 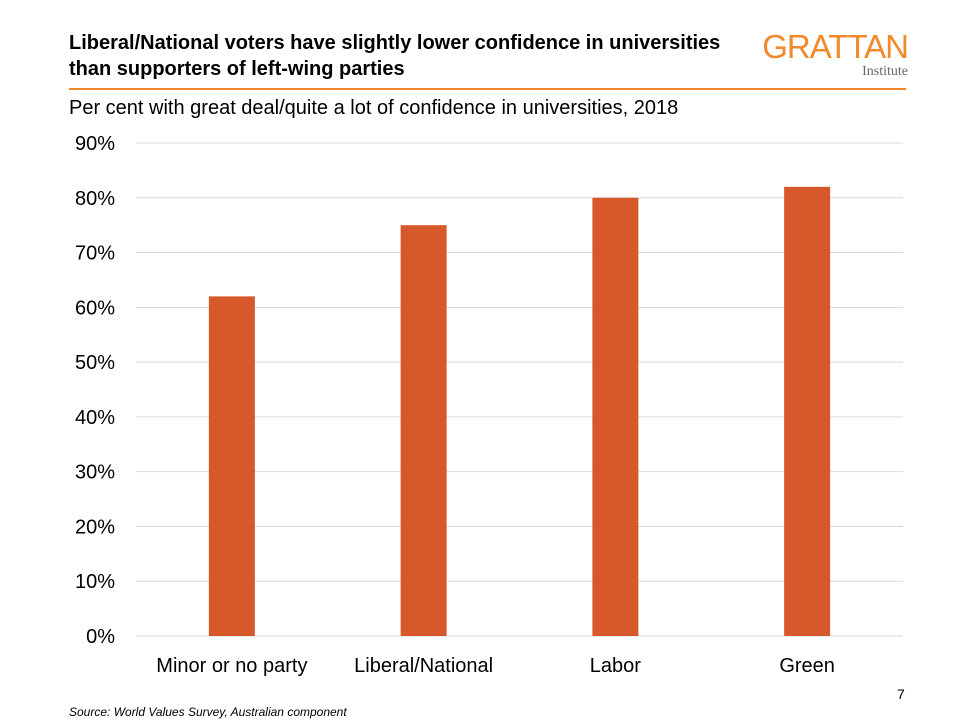 What do you see at coordinates (95, 582) in the screenshot?
I see `y-tick-label: 10%` at bounding box center [95, 582].